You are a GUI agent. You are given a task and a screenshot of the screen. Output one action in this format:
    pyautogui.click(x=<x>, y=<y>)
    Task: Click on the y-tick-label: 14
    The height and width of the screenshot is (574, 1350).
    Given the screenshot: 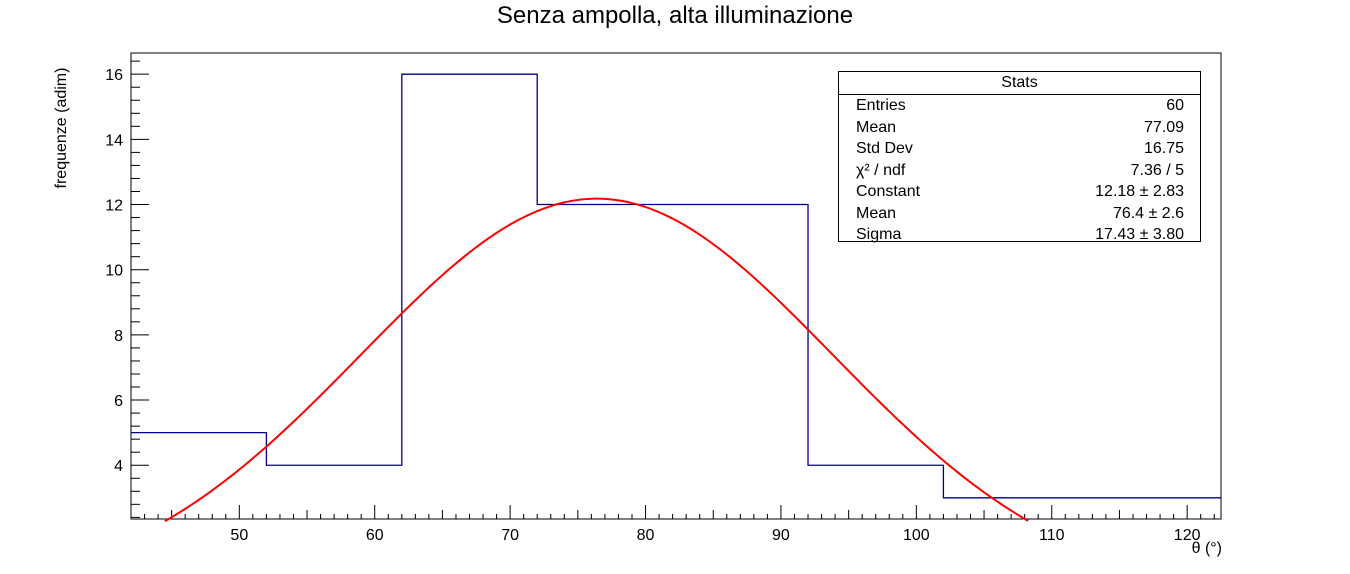 What is the action you would take?
    pyautogui.click(x=114, y=140)
    